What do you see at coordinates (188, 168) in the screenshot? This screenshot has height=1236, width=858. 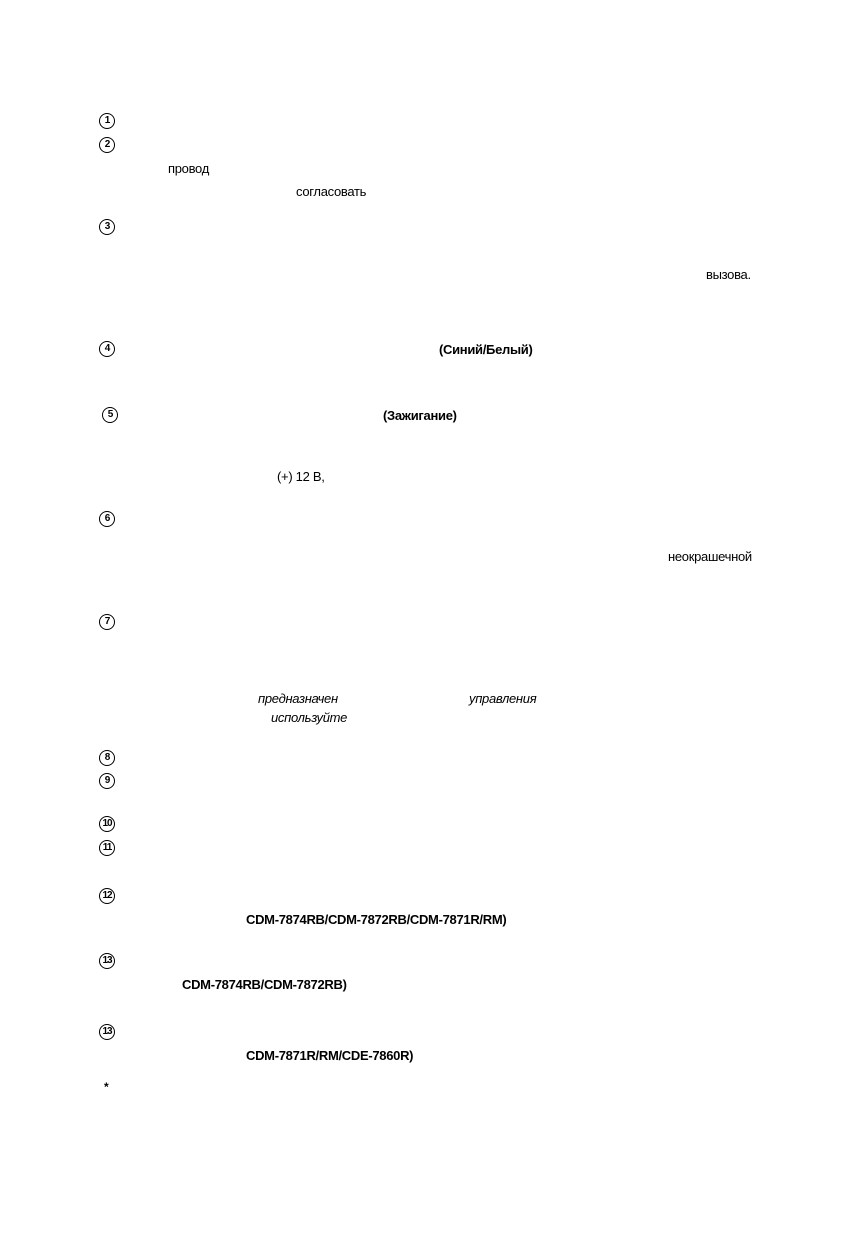 I see `text-wire: провод` at bounding box center [188, 168].